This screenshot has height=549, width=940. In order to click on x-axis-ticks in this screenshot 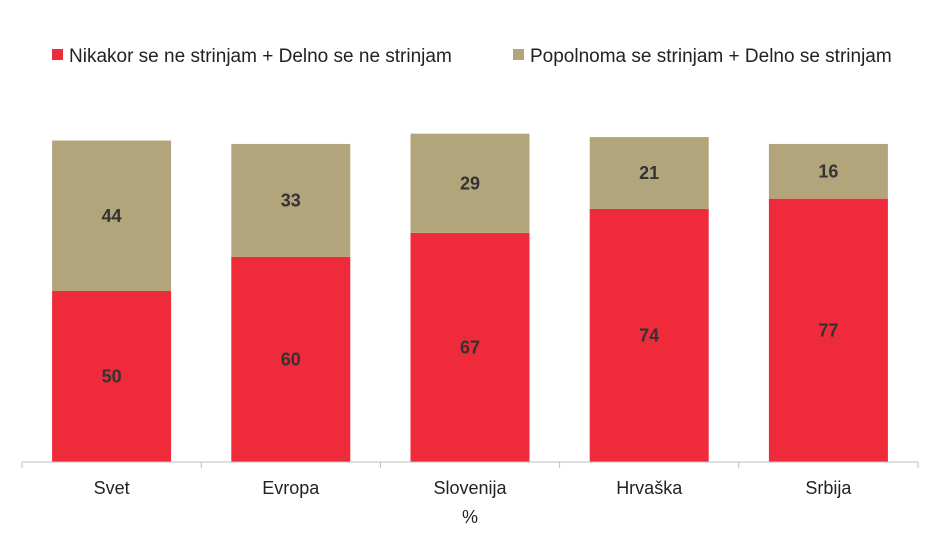, I will do `click(470, 465)`.